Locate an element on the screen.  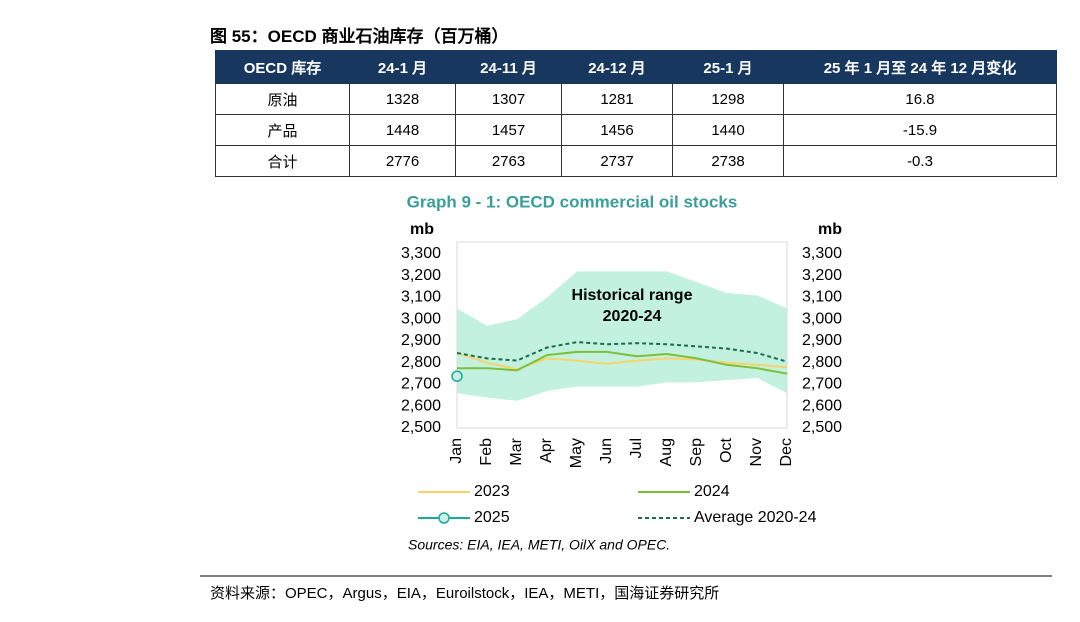
series-marker is located at coordinates (457, 376).